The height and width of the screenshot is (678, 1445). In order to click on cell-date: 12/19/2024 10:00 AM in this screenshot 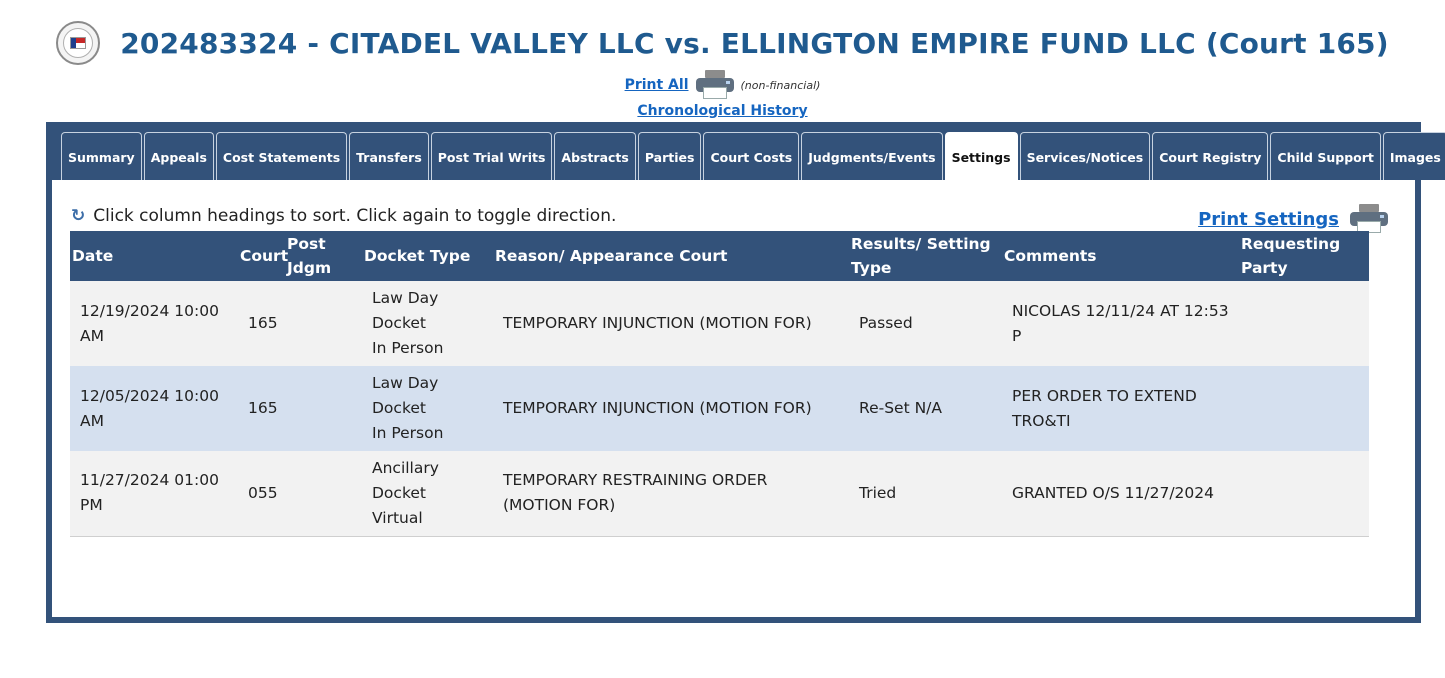, I will do `click(154, 323)`.